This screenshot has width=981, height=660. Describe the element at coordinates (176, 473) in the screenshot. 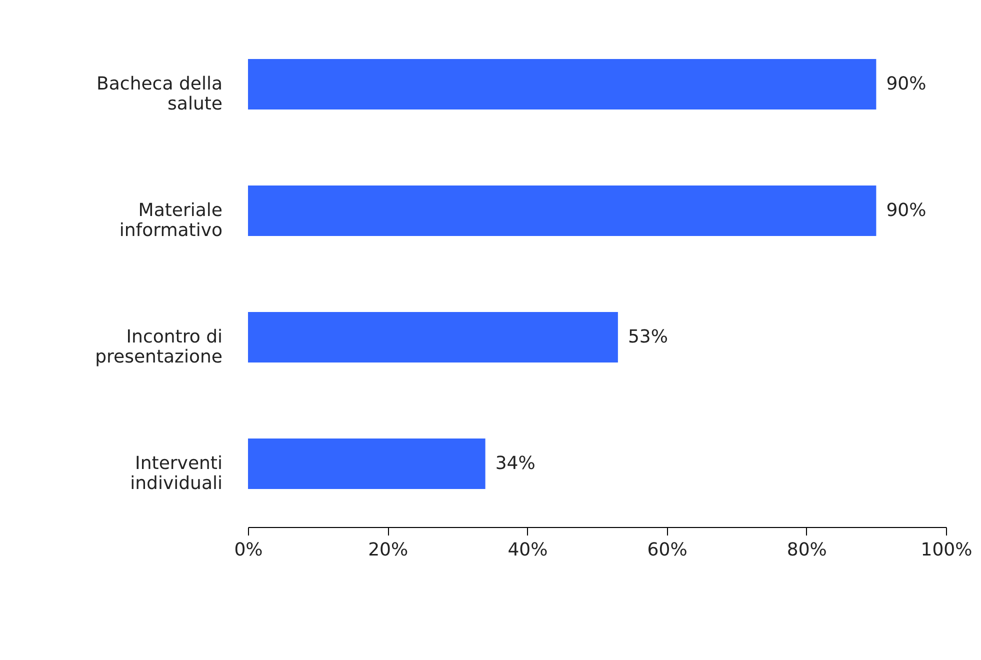

I see `y-tick-label: Interventi individuali` at that location.